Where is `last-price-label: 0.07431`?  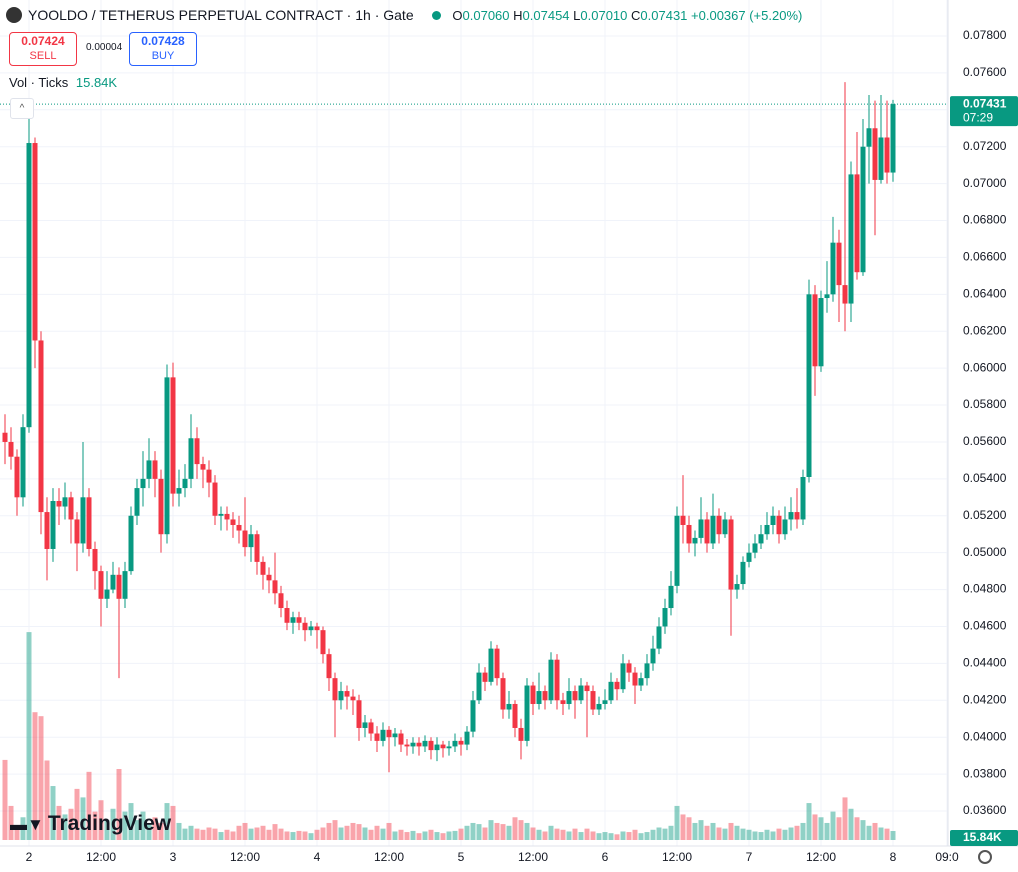 last-price-label: 0.07431 is located at coordinates (985, 103).